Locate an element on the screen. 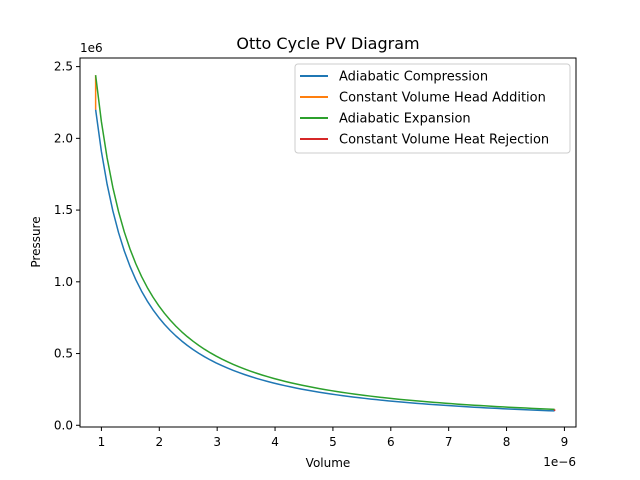 This screenshot has width=640, height=480. y-axis-ticks: 0.0 0.5 1.0 1.5 2.0 2.5 is located at coordinates (67, 246).